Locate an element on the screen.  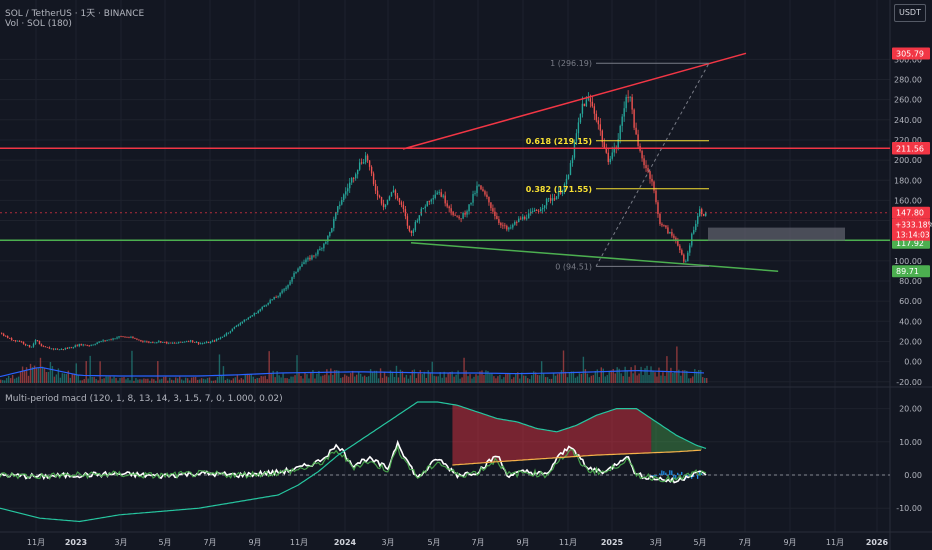
time-tick-label: 11月 is located at coordinates (299, 542).